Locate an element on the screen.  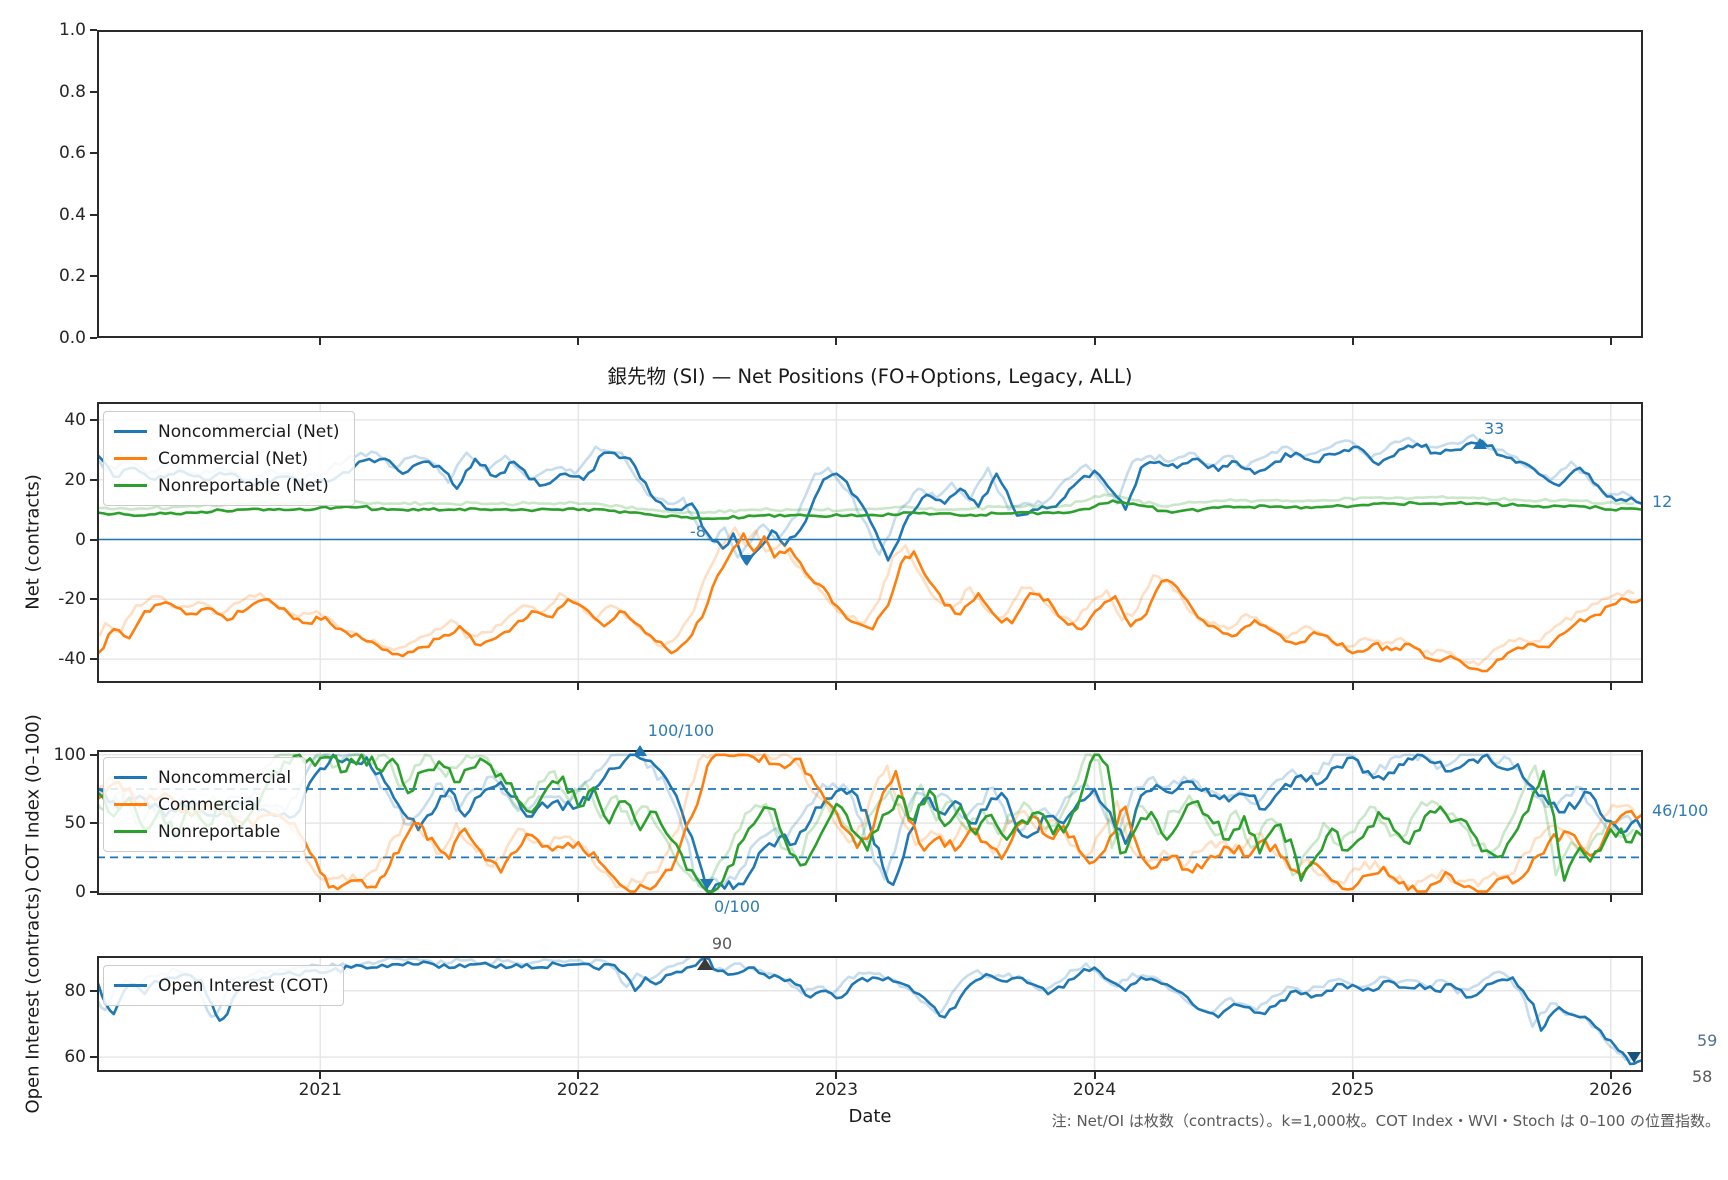
nonreportable-echo-line is located at coordinates (866, 820).